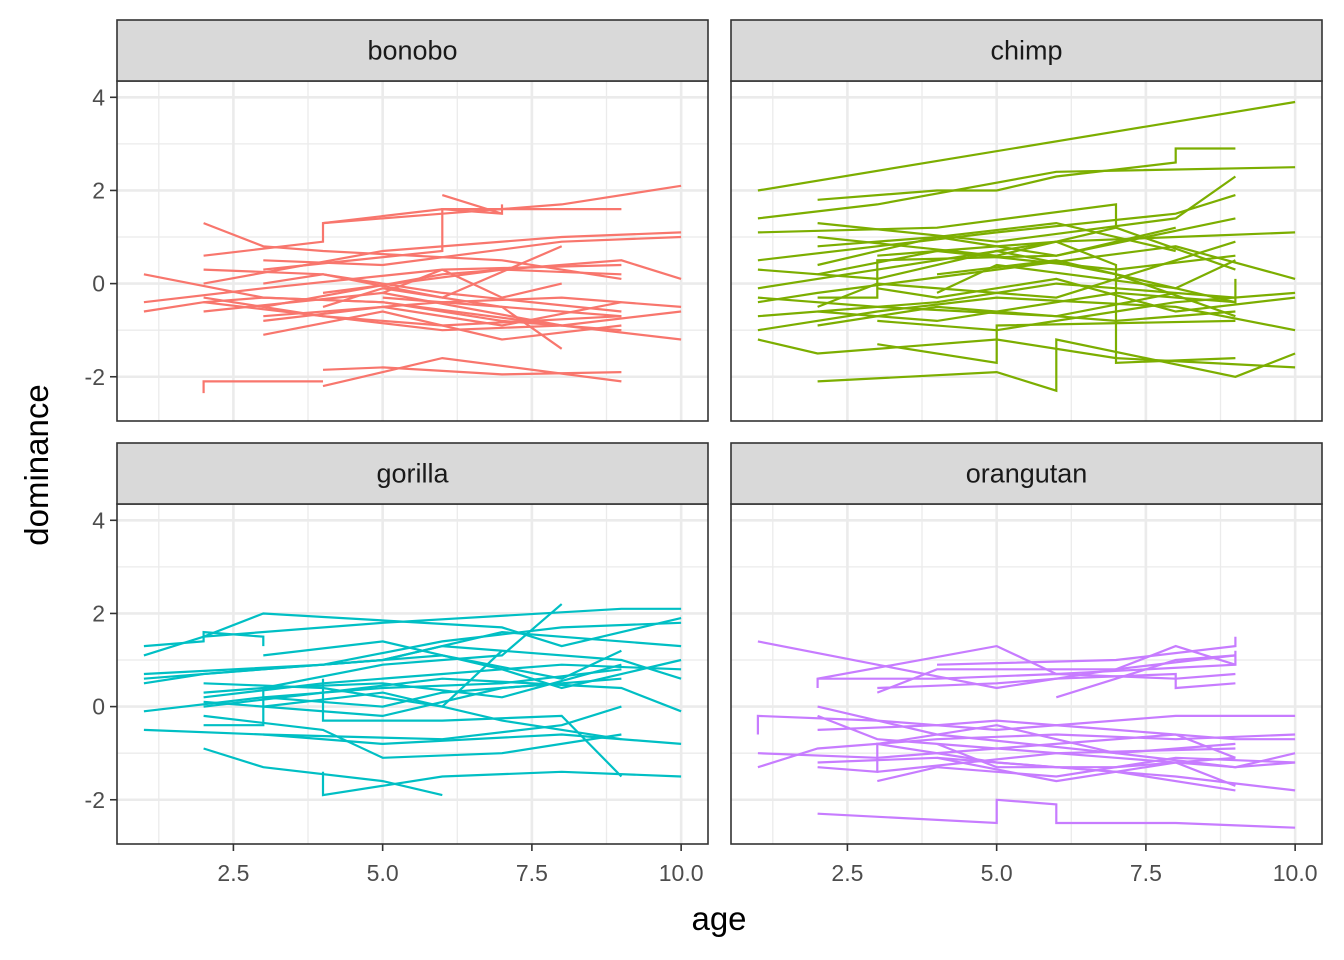  Describe the element at coordinates (1027, 474) in the screenshot. I see `strip-label-orangutan: orangutan` at that location.